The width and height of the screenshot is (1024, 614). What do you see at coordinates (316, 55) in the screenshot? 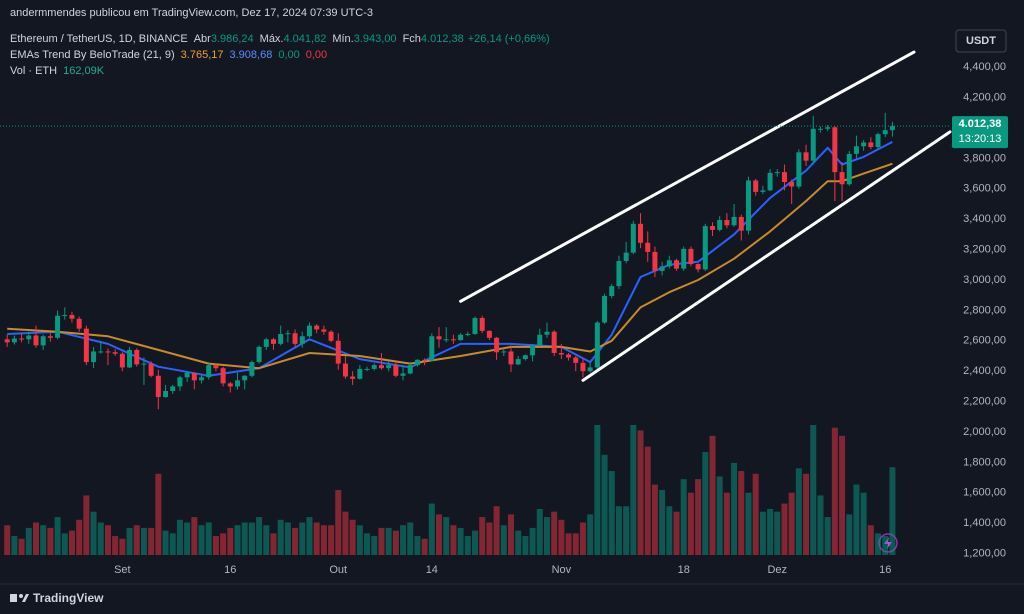
I see `legend-item: 0,00` at bounding box center [316, 55].